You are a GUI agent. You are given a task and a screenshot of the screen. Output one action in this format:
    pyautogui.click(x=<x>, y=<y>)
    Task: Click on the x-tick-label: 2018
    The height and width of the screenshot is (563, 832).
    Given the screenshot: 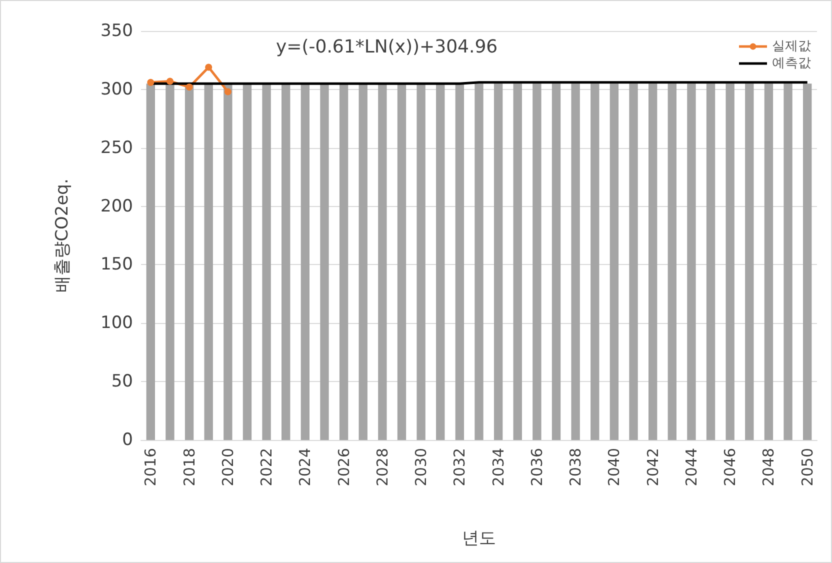 What is the action you would take?
    pyautogui.click(x=189, y=467)
    